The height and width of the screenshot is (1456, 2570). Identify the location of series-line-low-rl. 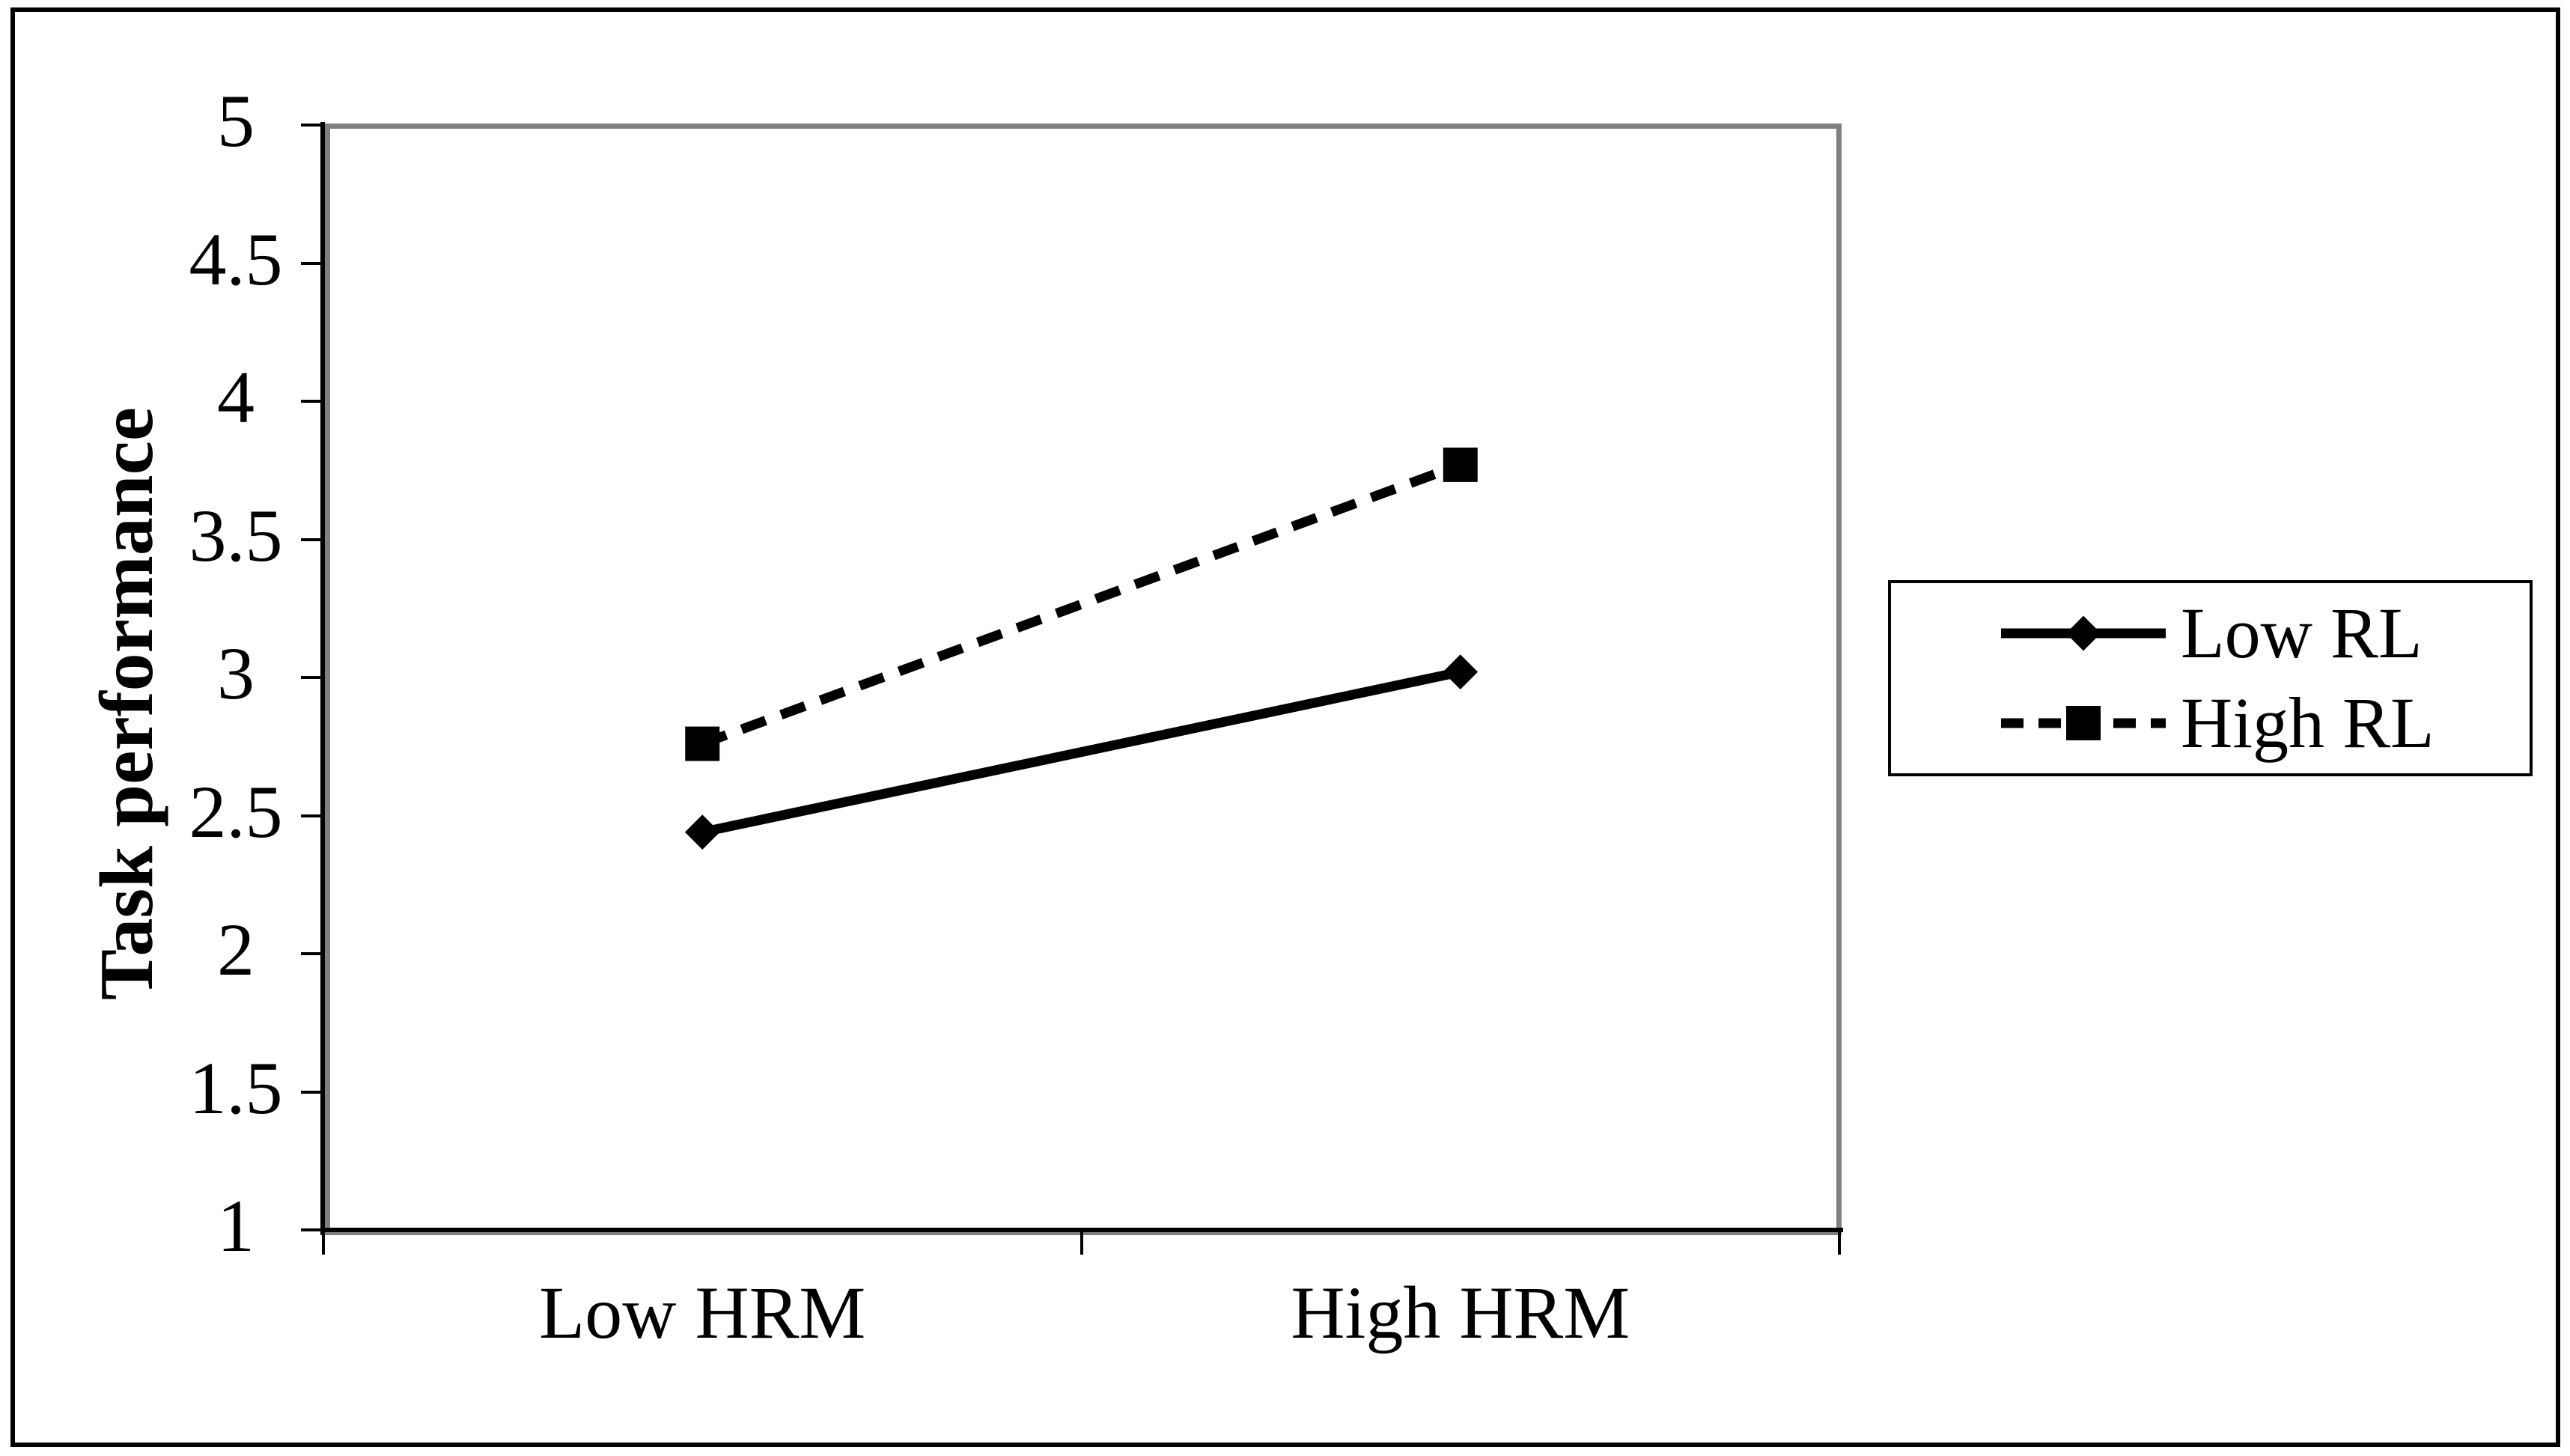
(1081, 752).